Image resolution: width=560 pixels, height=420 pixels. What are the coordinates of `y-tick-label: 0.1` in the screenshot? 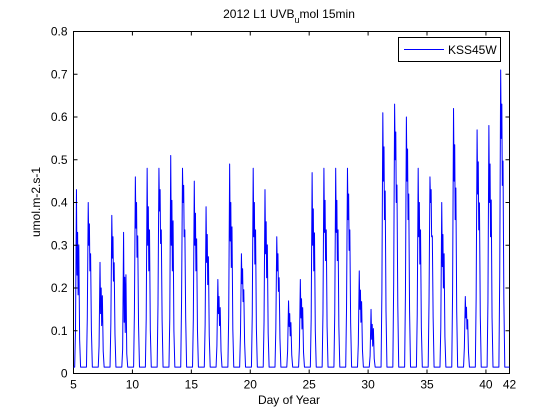 It's located at (59, 331).